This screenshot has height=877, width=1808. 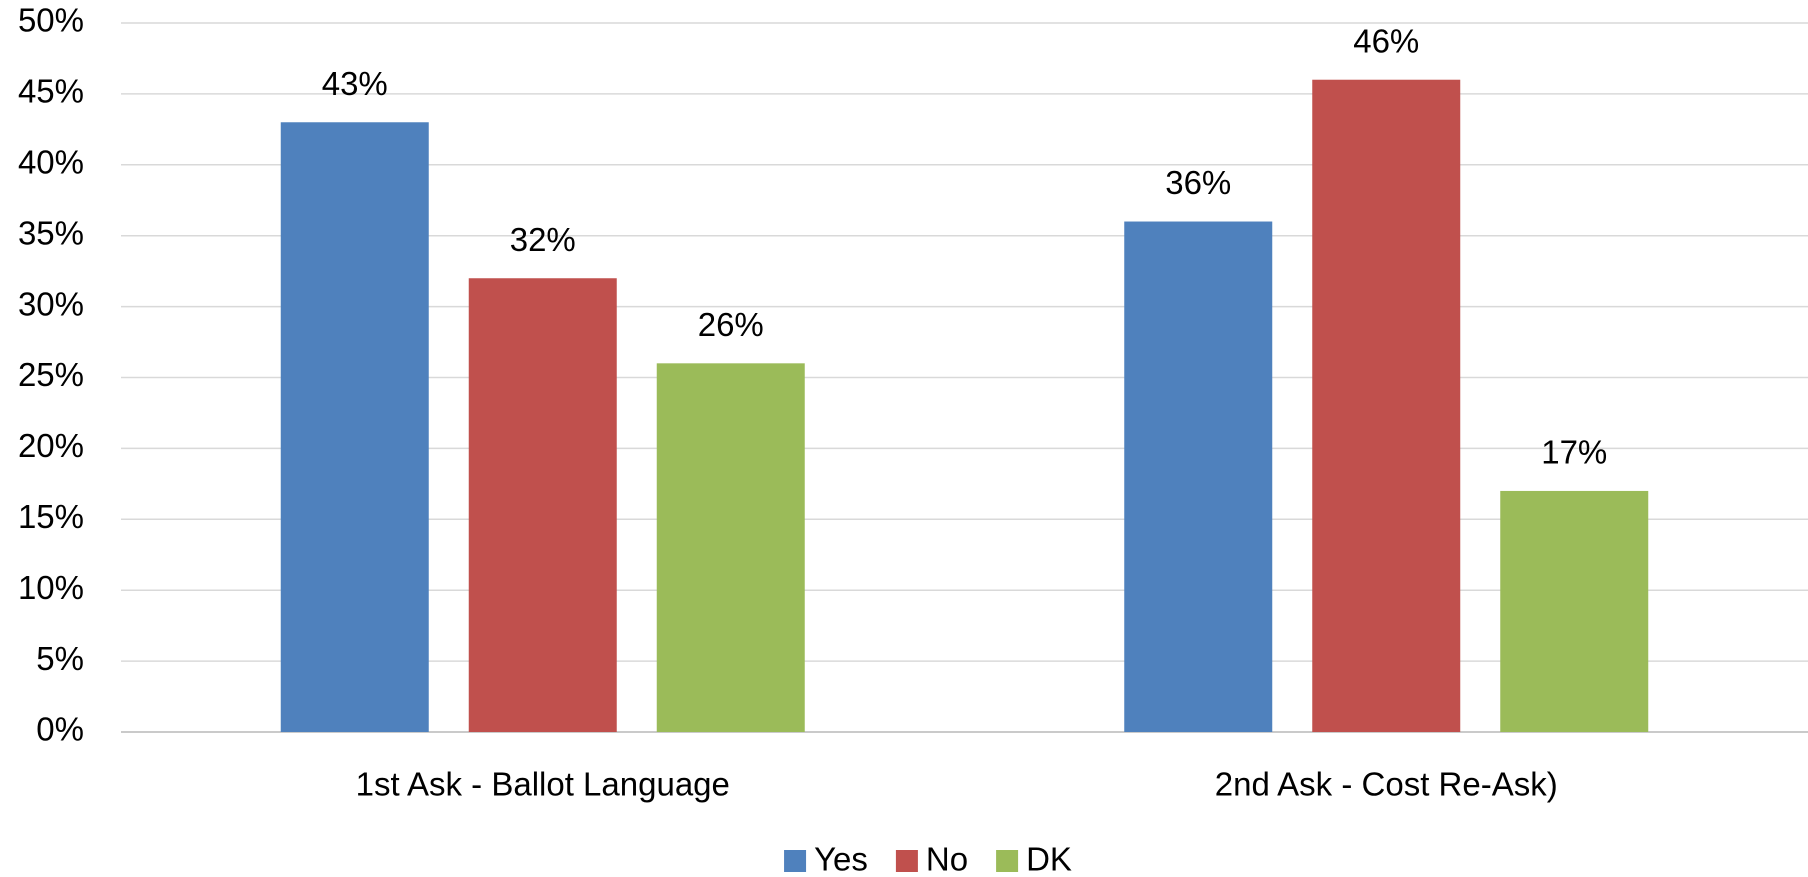 I want to click on y-tick-label: 5%, so click(x=60, y=658).